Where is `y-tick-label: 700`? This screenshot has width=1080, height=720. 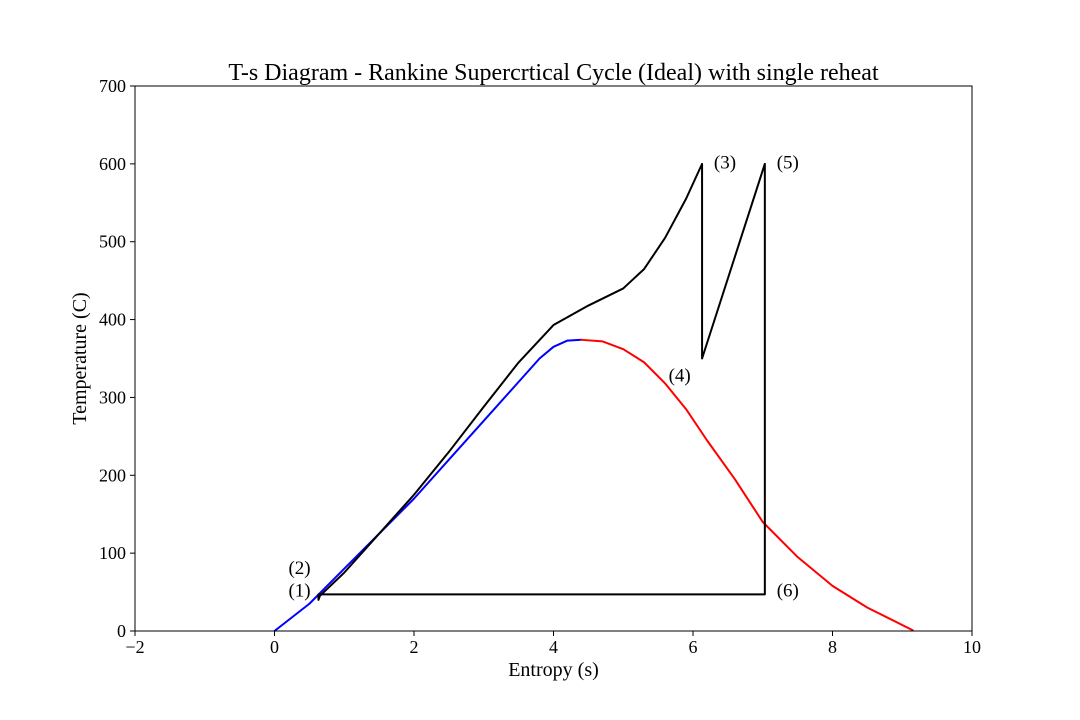 y-tick-label: 700 is located at coordinates (112, 86).